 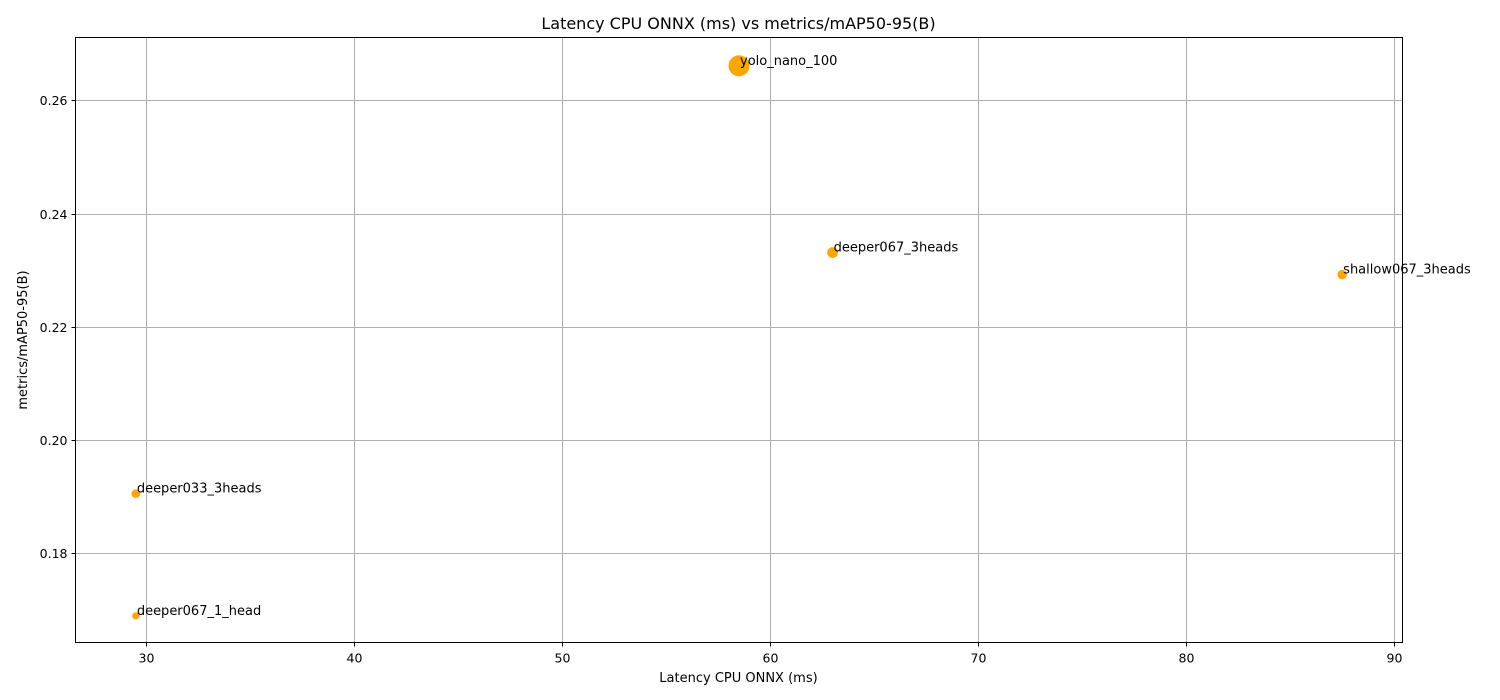 What do you see at coordinates (355, 658) in the screenshot?
I see `x-tick-label: 40` at bounding box center [355, 658].